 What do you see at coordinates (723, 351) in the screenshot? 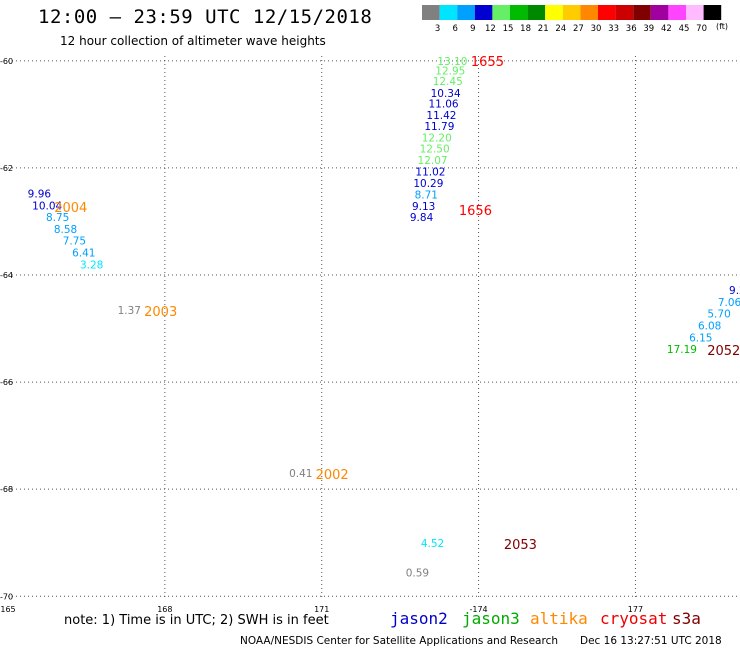
I see `pass-time-label: 2052` at bounding box center [723, 351].